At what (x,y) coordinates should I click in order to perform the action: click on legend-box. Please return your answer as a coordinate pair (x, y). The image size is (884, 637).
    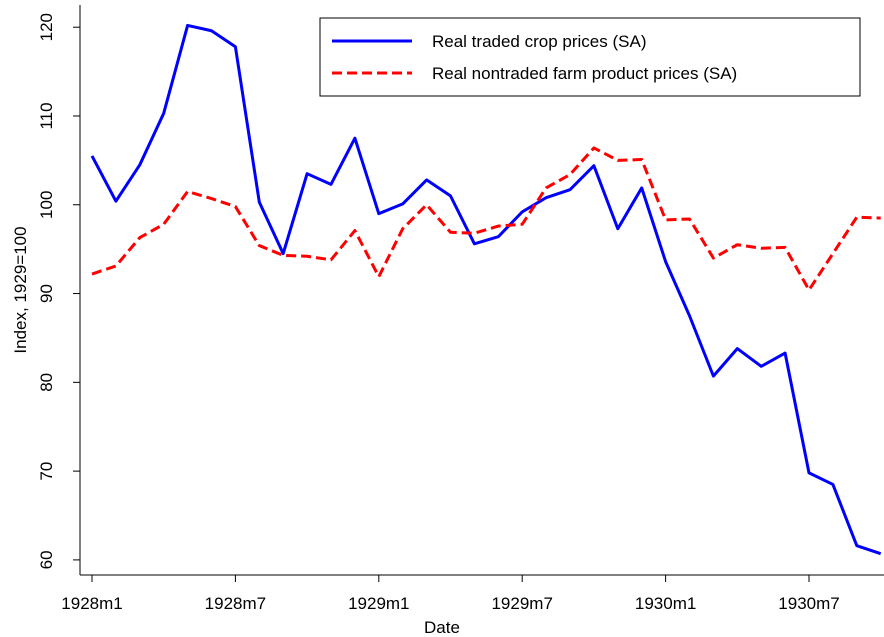
    Looking at the image, I should click on (590, 57).